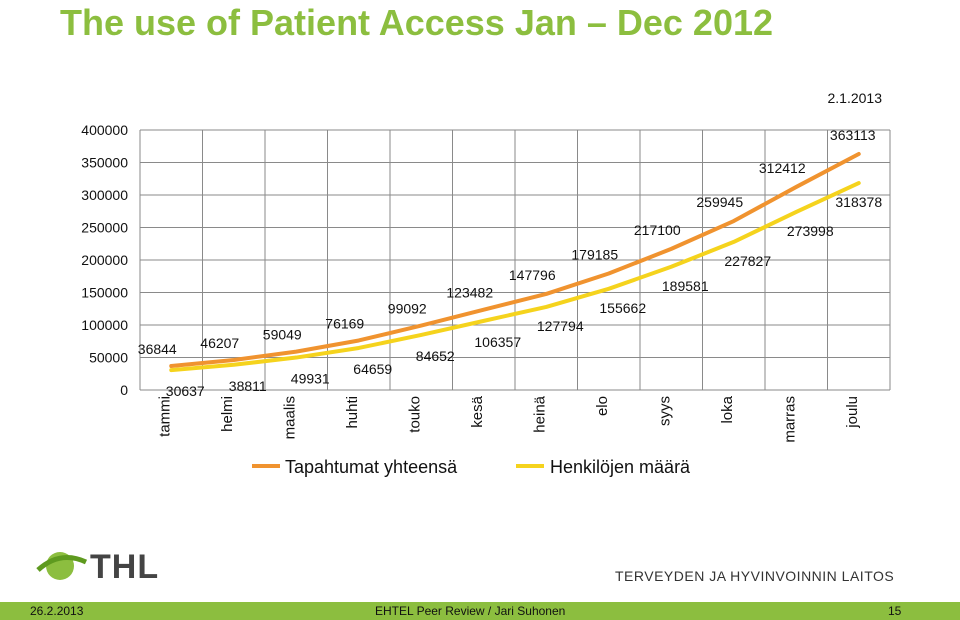  What do you see at coordinates (371, 467) in the screenshot?
I see `legend-label-1: Tapahtumat yhteensä` at bounding box center [371, 467].